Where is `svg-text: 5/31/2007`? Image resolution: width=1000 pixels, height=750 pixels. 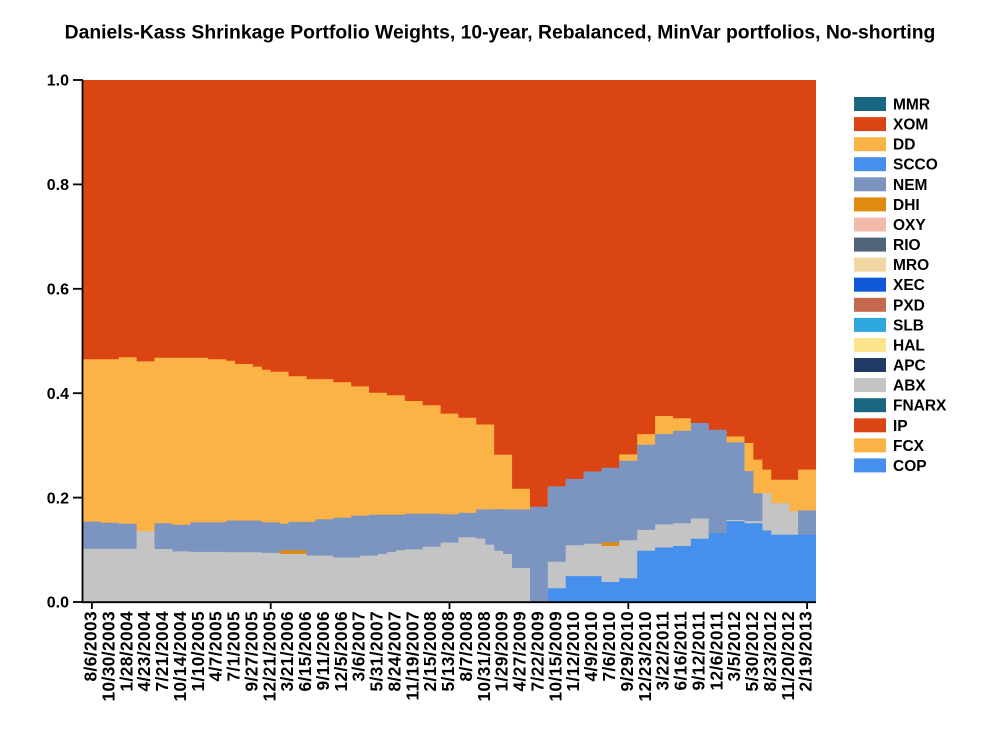
svg-text: 5/31/2007 is located at coordinates (377, 651).